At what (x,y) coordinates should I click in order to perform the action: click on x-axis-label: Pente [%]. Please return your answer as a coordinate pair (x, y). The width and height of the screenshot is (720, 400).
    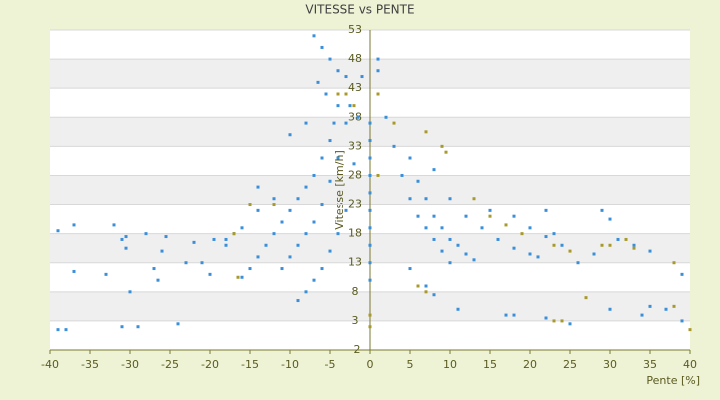
    Looking at the image, I should click on (673, 380).